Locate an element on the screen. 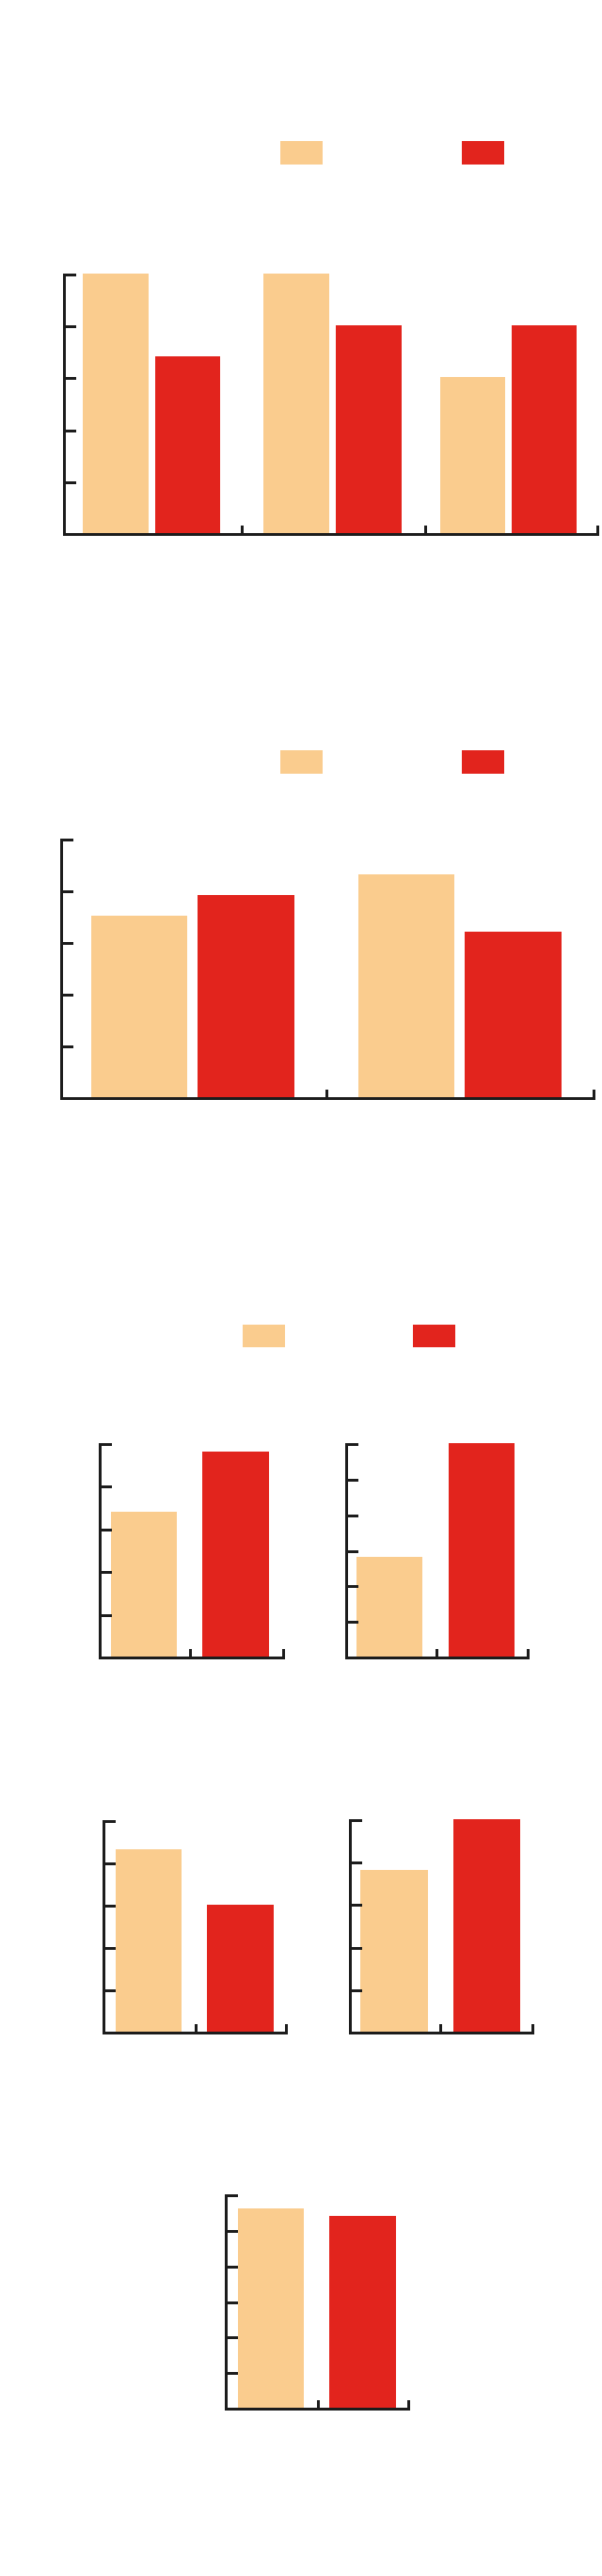  bar-light-chart-3-right is located at coordinates (389, 1607).